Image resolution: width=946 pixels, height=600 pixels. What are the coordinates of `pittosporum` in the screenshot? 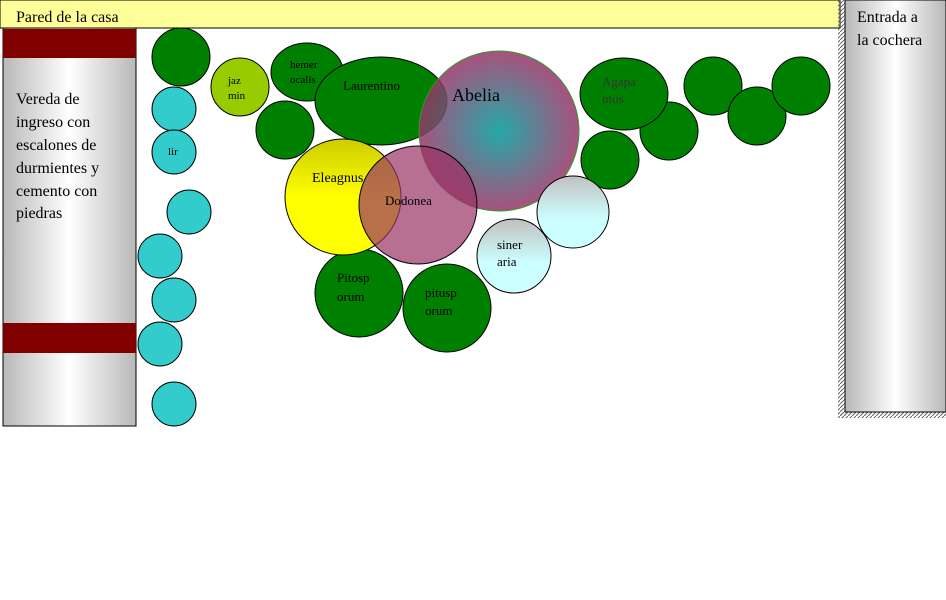 It's located at (447, 308).